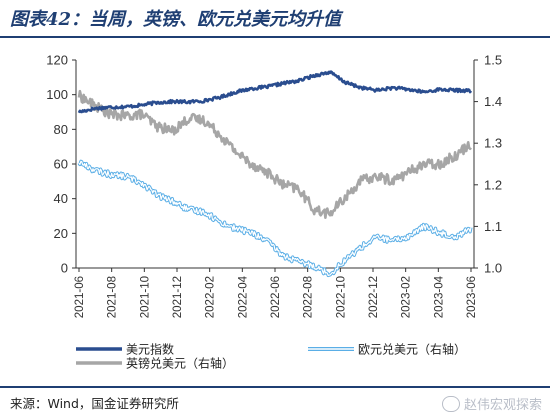 The image size is (550, 416). Describe the element at coordinates (493, 226) in the screenshot. I see `right-tick-label: 1.1` at that location.